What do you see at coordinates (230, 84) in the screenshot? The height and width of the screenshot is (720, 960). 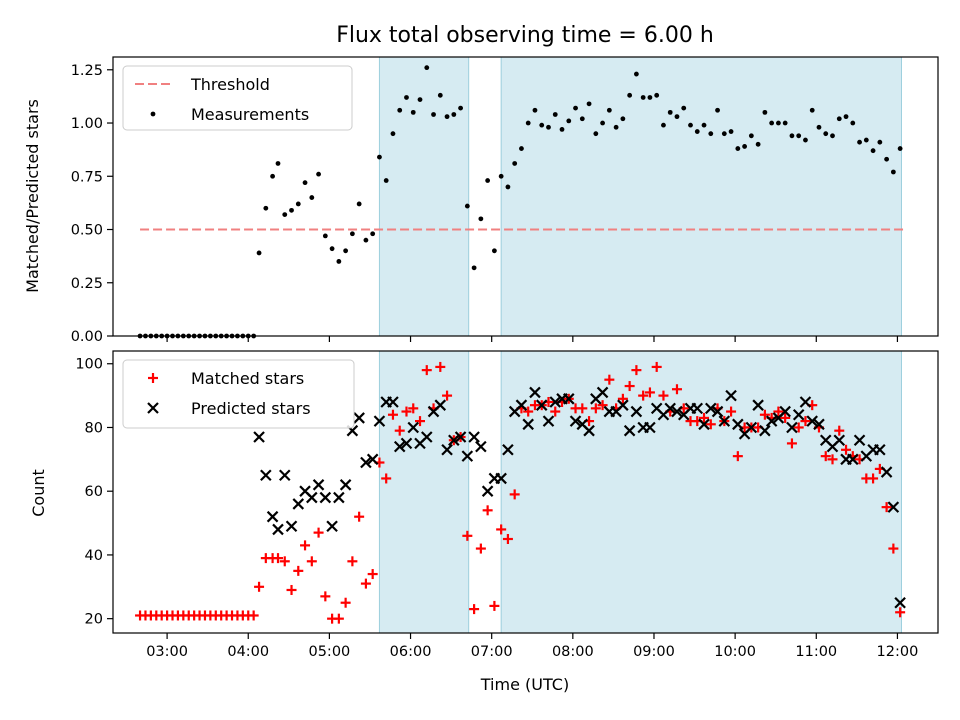 I see `legend-label: Threshold` at bounding box center [230, 84].